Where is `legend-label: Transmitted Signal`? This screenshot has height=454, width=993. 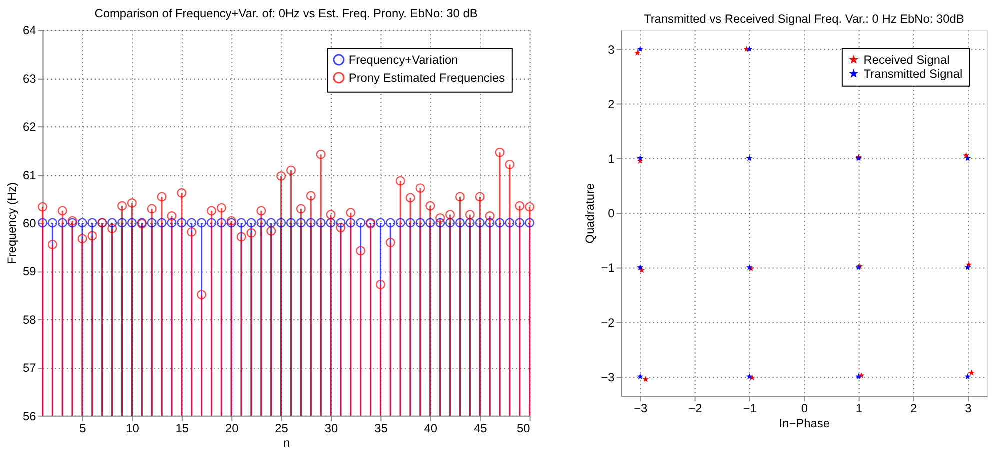
legend-label: Transmitted Signal is located at coordinates (913, 73).